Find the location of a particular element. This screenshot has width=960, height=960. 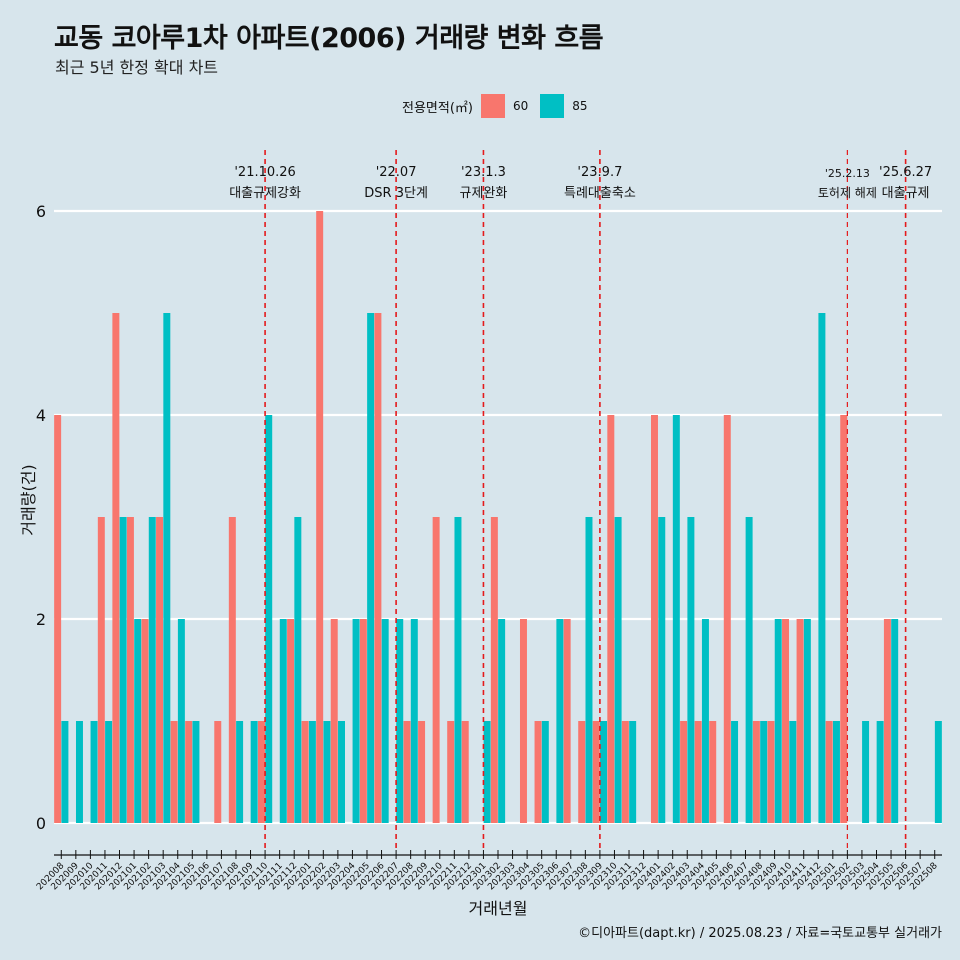

y-axis-title: 거래량(건) is located at coordinates (28, 499).